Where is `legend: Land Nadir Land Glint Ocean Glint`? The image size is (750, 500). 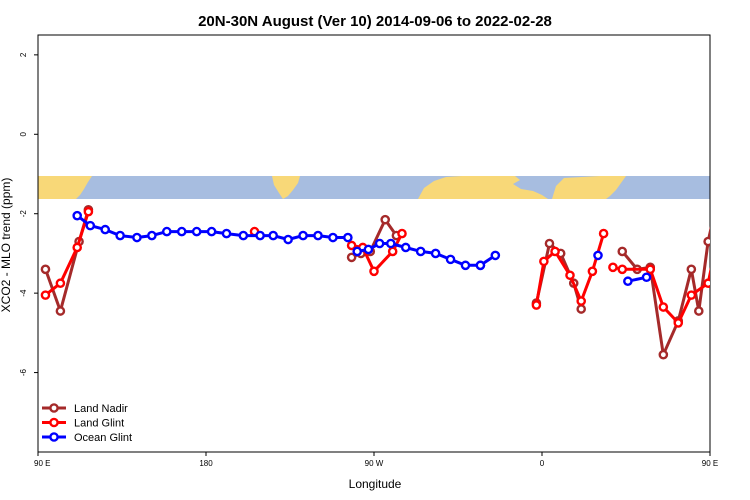 legend: Land Nadir Land Glint Ocean Glint is located at coordinates (87, 423).